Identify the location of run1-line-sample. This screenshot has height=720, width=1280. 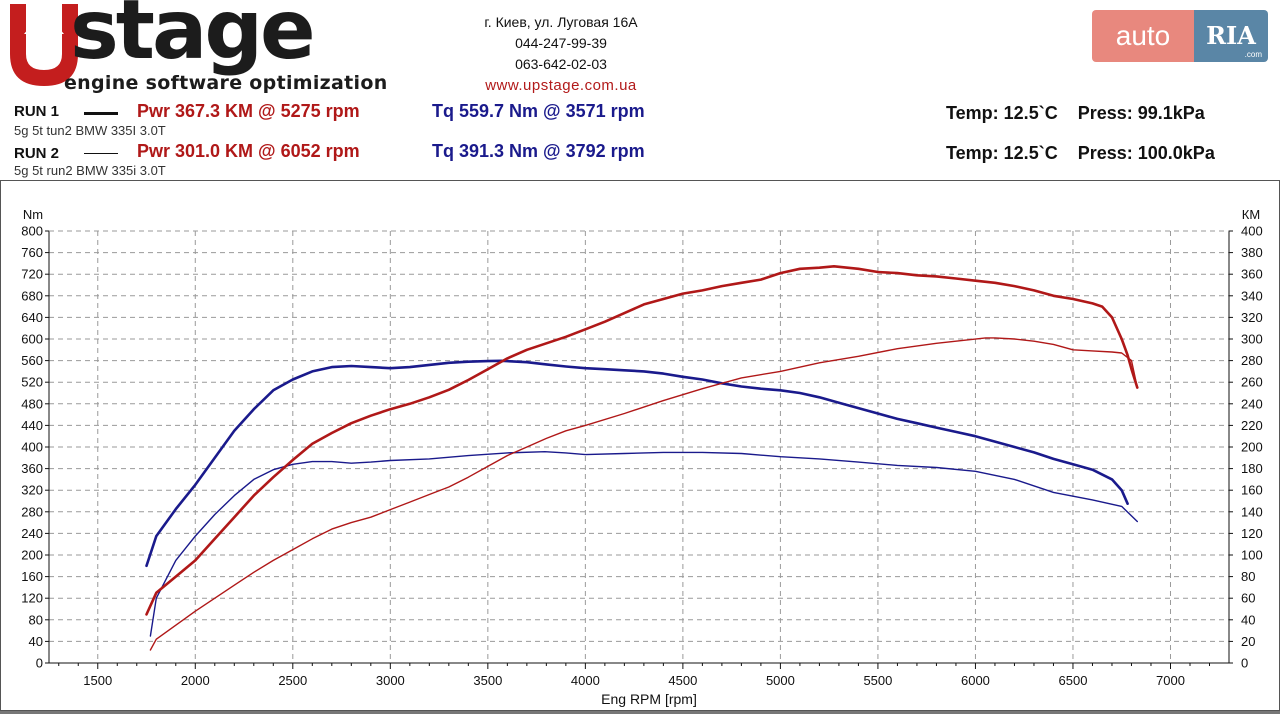
(101, 113).